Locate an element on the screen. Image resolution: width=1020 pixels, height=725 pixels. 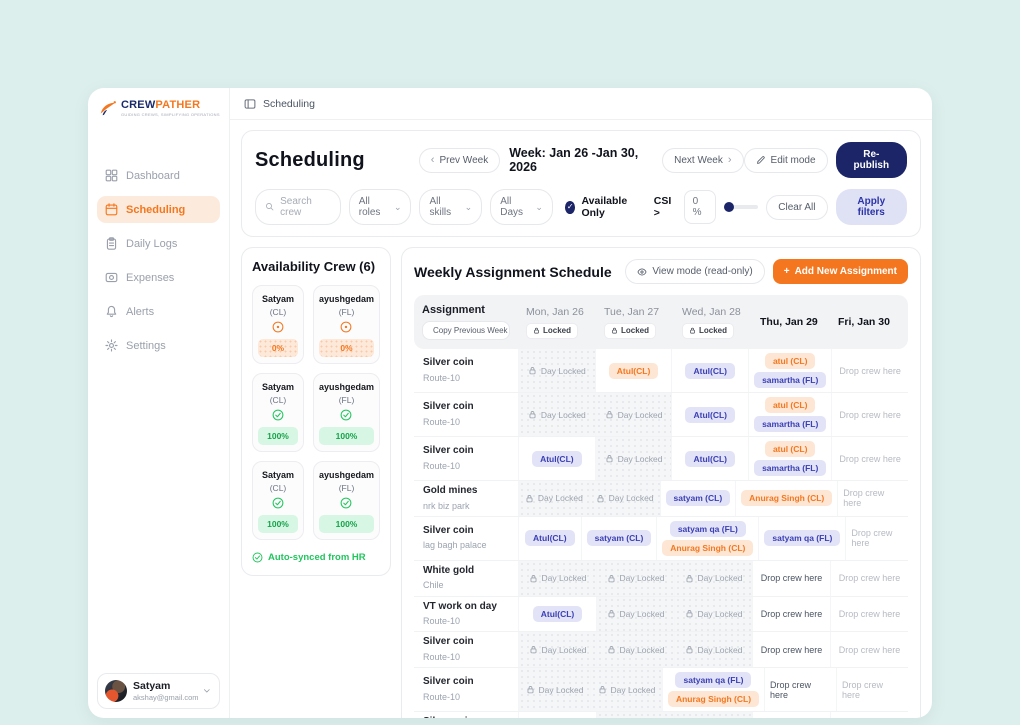
locked-badge: Locked is located at coordinates (630, 330).